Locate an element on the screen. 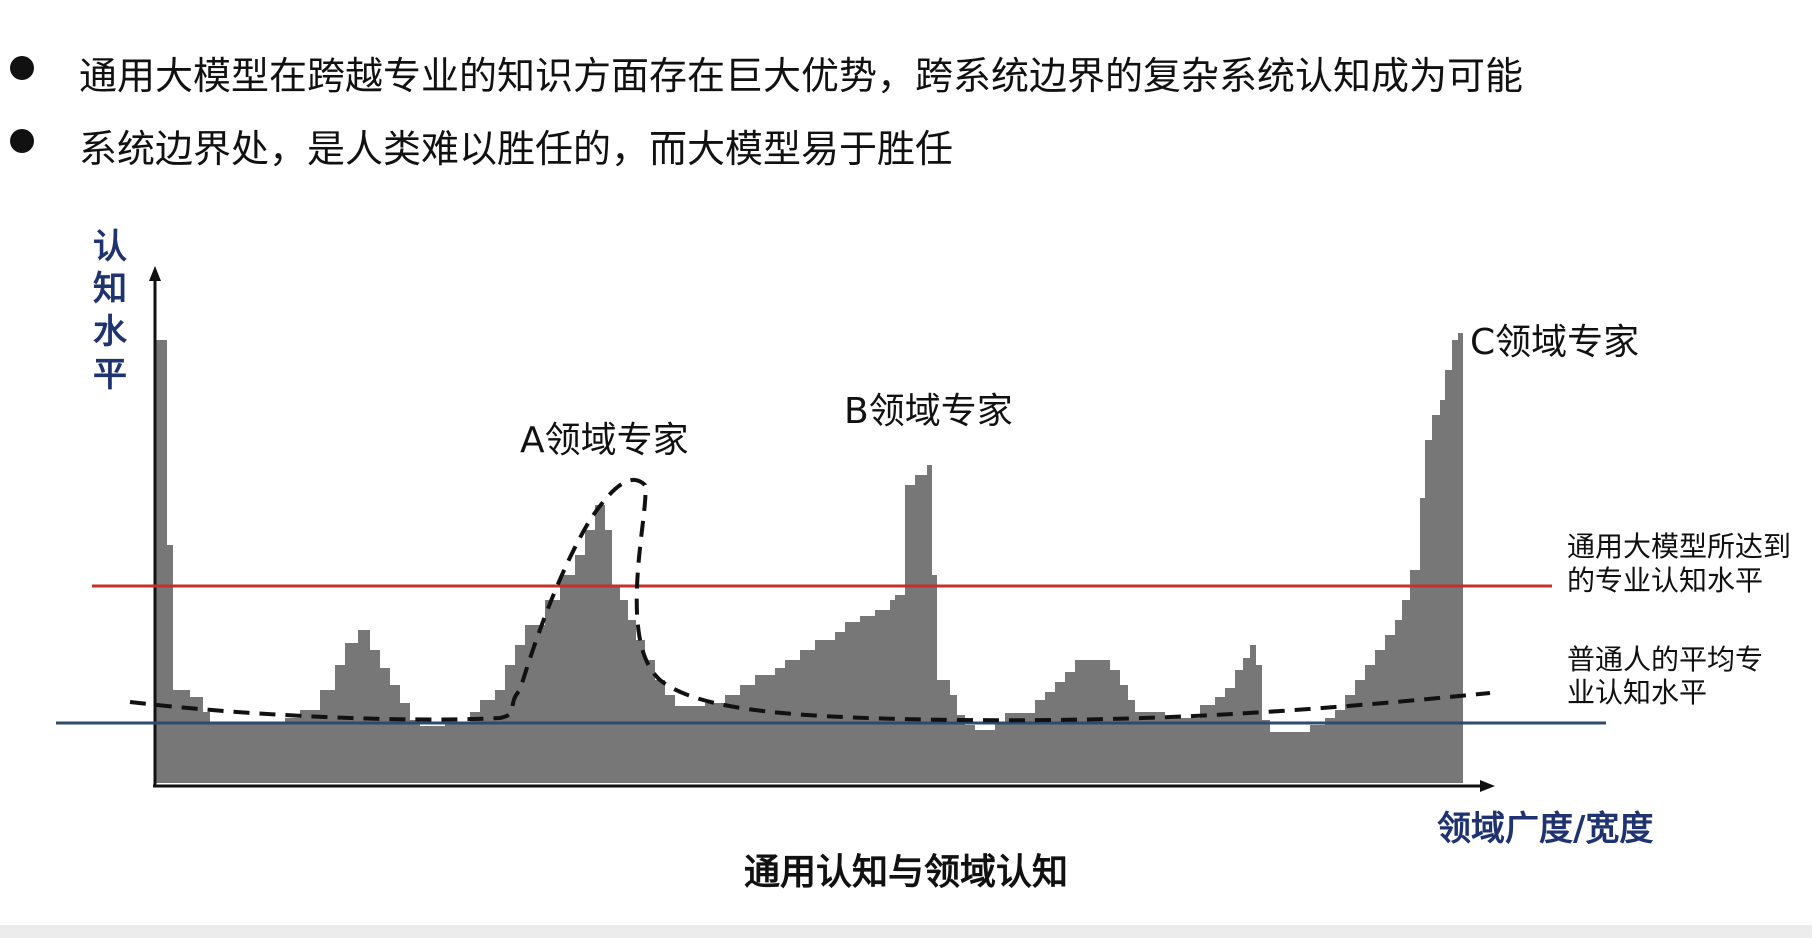  peak-label-c: C领域专家 is located at coordinates (1554, 342).